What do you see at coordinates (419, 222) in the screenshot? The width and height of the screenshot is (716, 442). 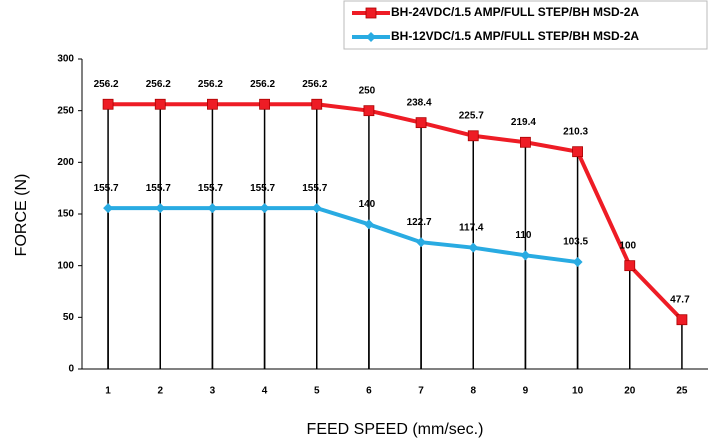 I see `data-label: 122.7` at bounding box center [419, 222].